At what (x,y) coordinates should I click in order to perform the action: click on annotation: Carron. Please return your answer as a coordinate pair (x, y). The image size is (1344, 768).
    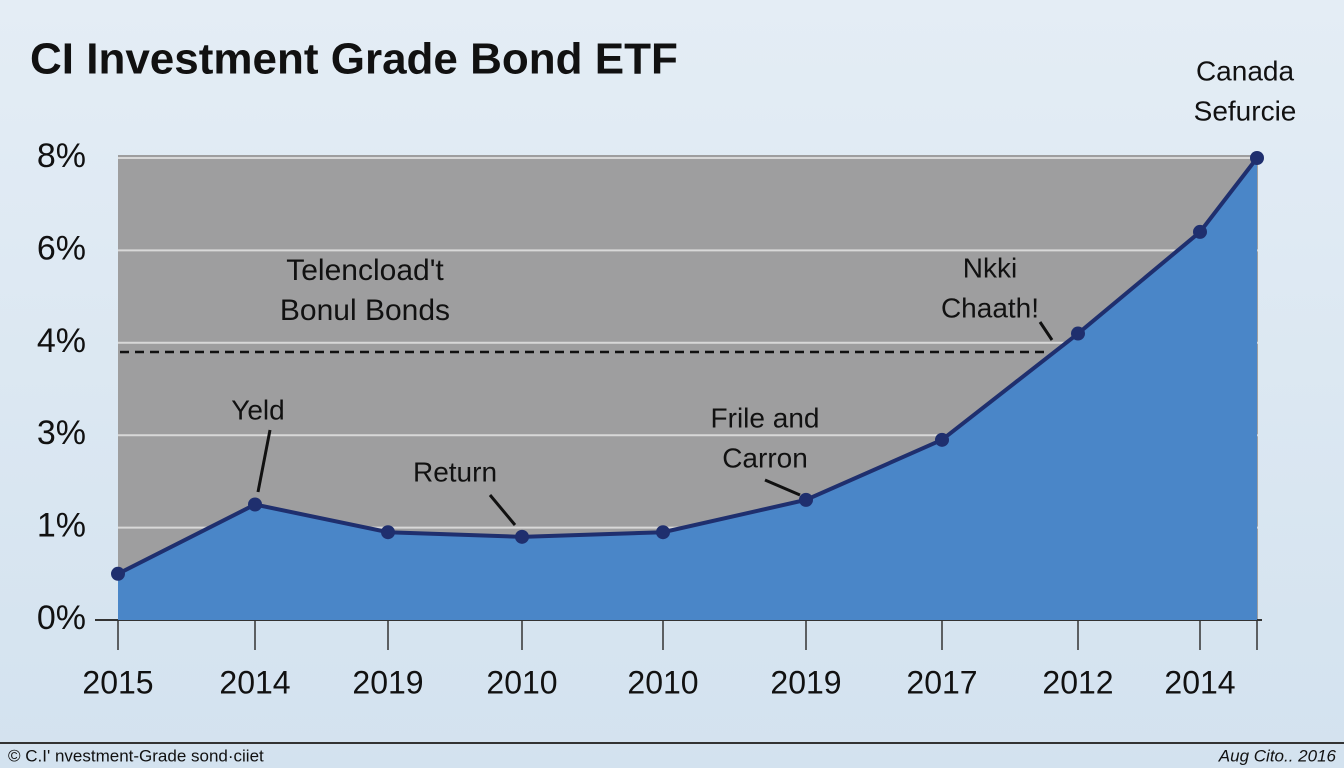
    Looking at the image, I should click on (765, 457).